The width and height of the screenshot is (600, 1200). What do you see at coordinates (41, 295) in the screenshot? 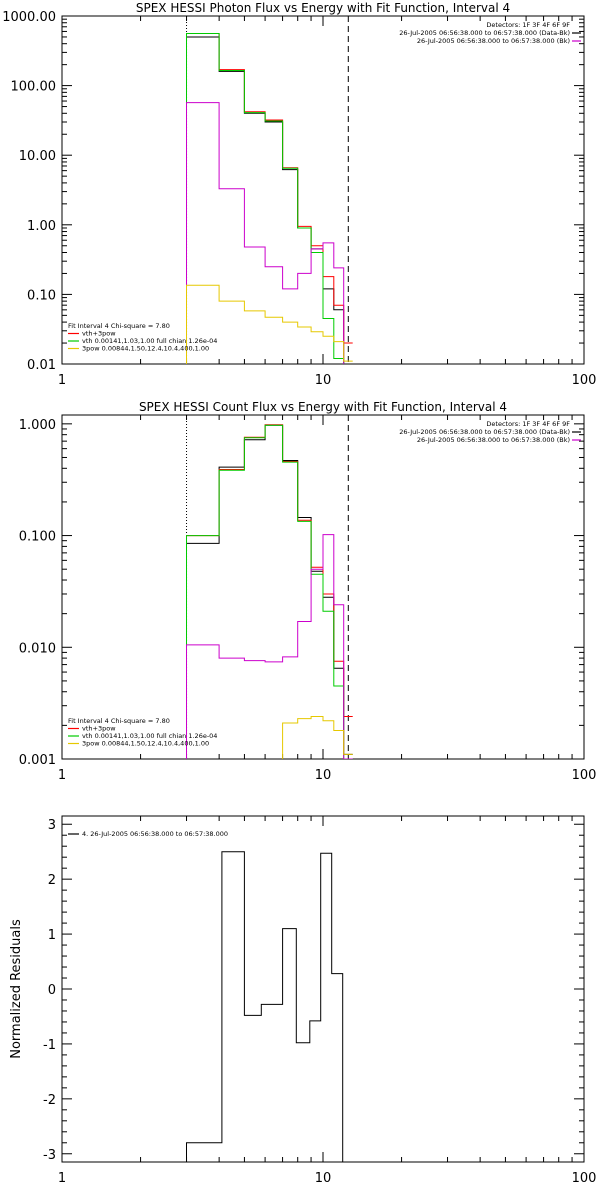
I see `y-tick-label: 0.10` at bounding box center [41, 295].